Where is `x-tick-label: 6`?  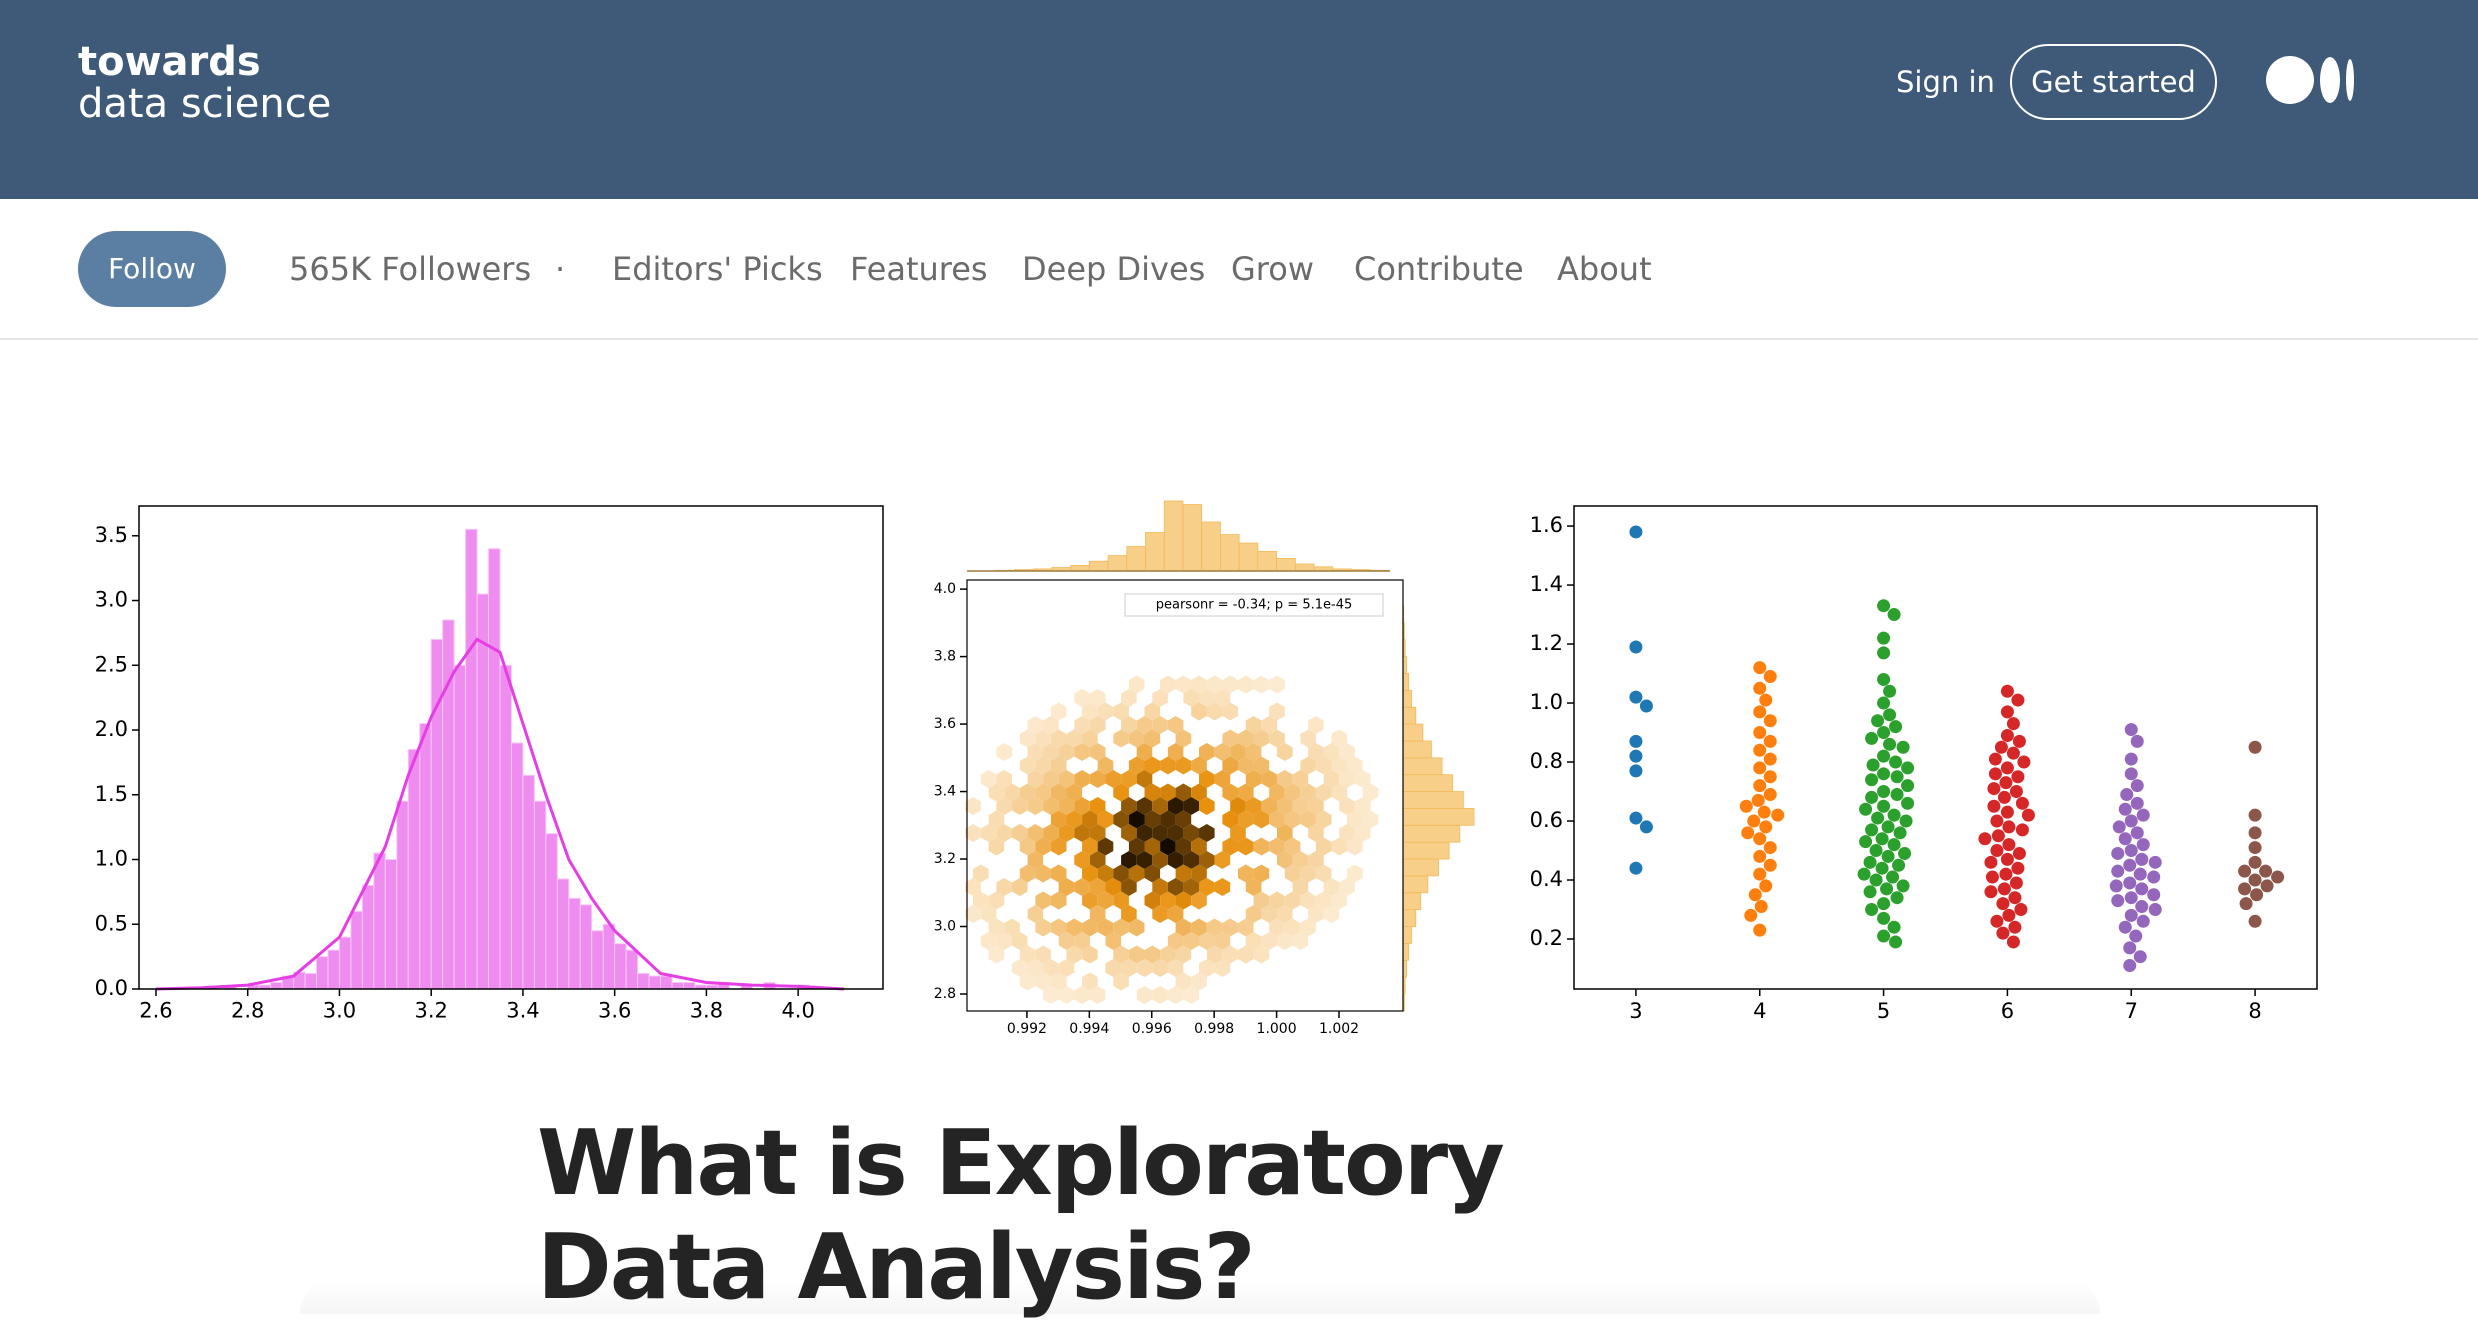 x-tick-label: 6 is located at coordinates (2007, 1011).